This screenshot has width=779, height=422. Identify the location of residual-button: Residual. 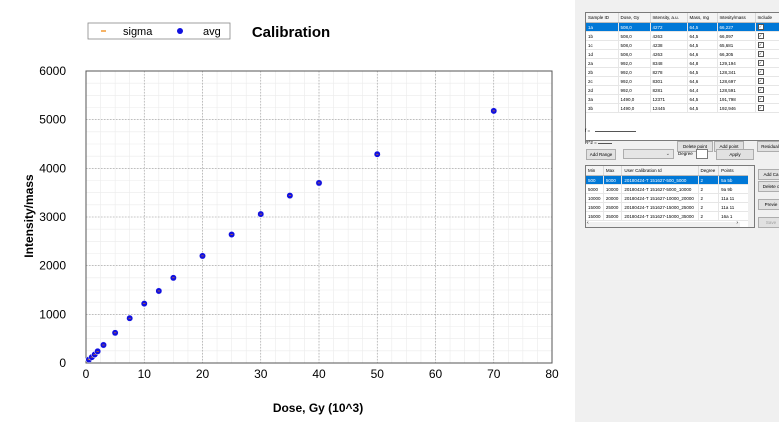
(768, 146).